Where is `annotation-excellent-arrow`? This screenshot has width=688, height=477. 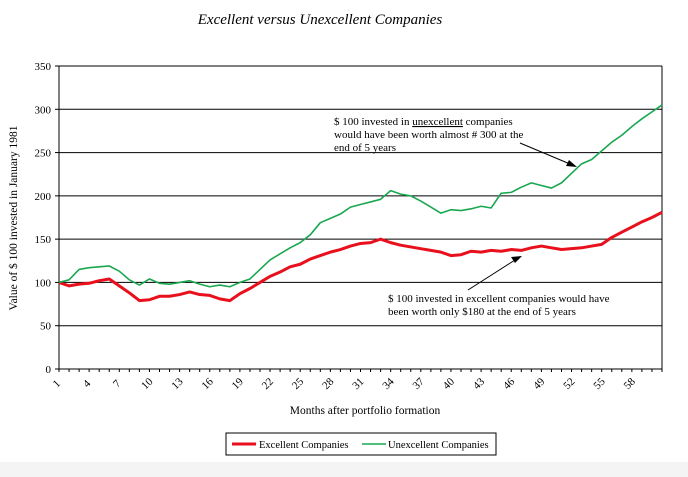 annotation-excellent-arrow is located at coordinates (491, 275).